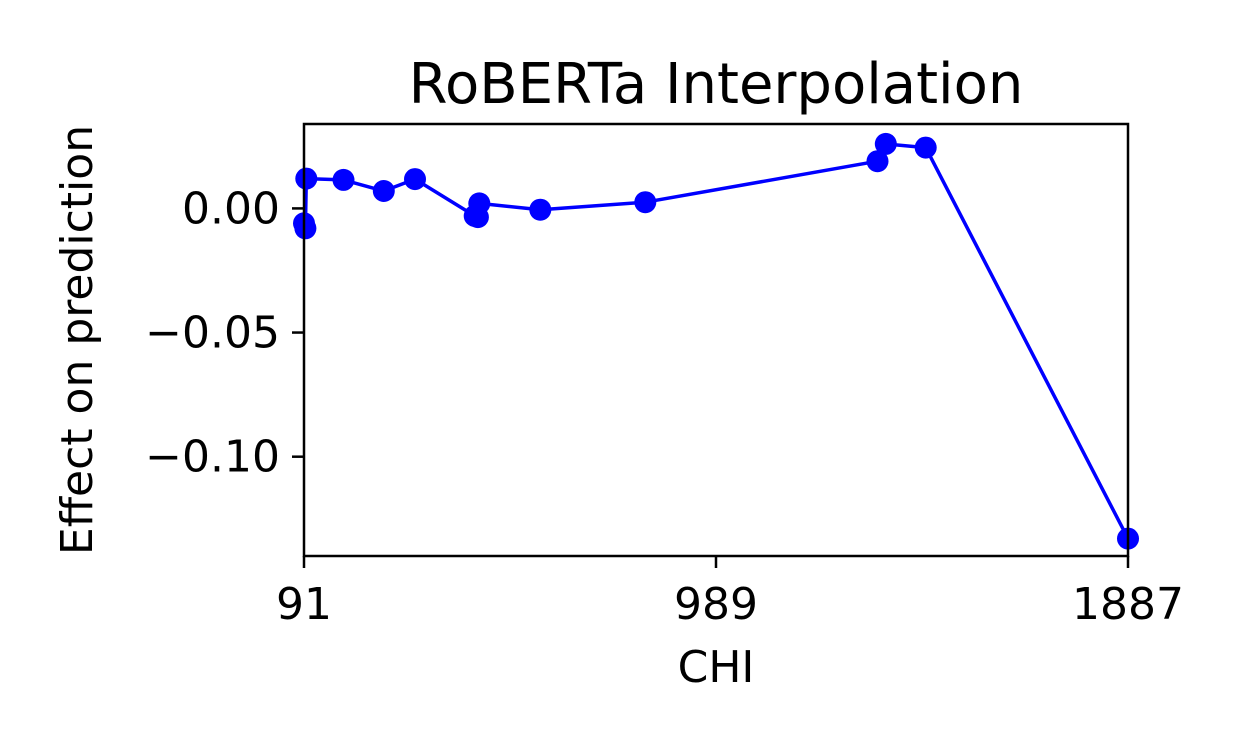 This screenshot has width=1250, height=750. What do you see at coordinates (716, 604) in the screenshot?
I see `x-tick-label: 989` at bounding box center [716, 604].